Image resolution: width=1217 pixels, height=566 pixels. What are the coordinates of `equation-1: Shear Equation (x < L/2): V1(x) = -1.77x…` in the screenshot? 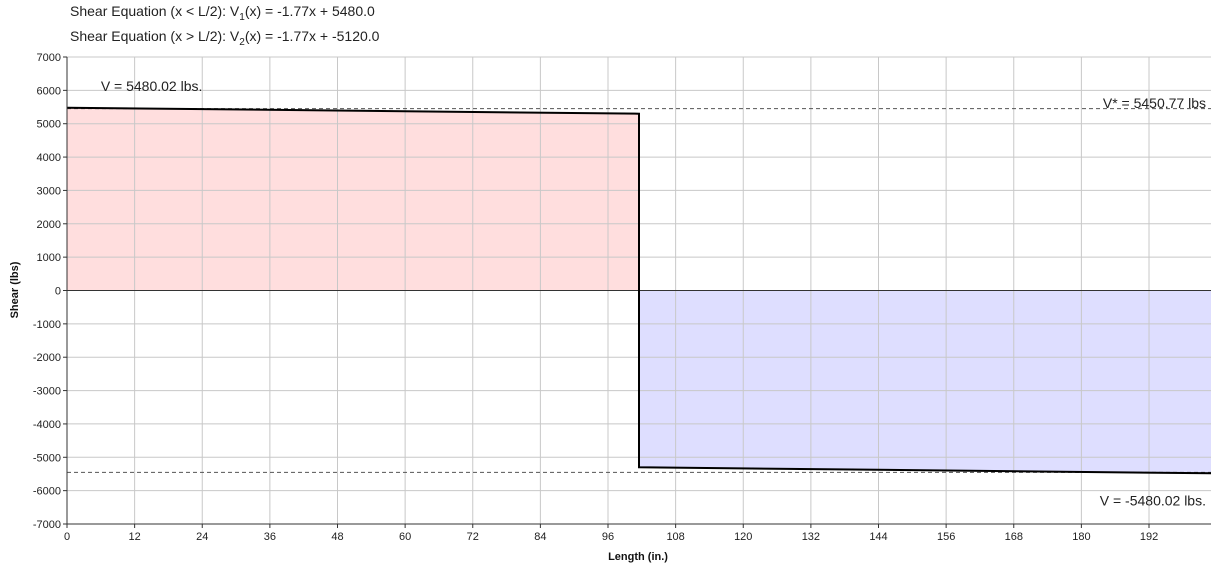 It's located at (222, 13).